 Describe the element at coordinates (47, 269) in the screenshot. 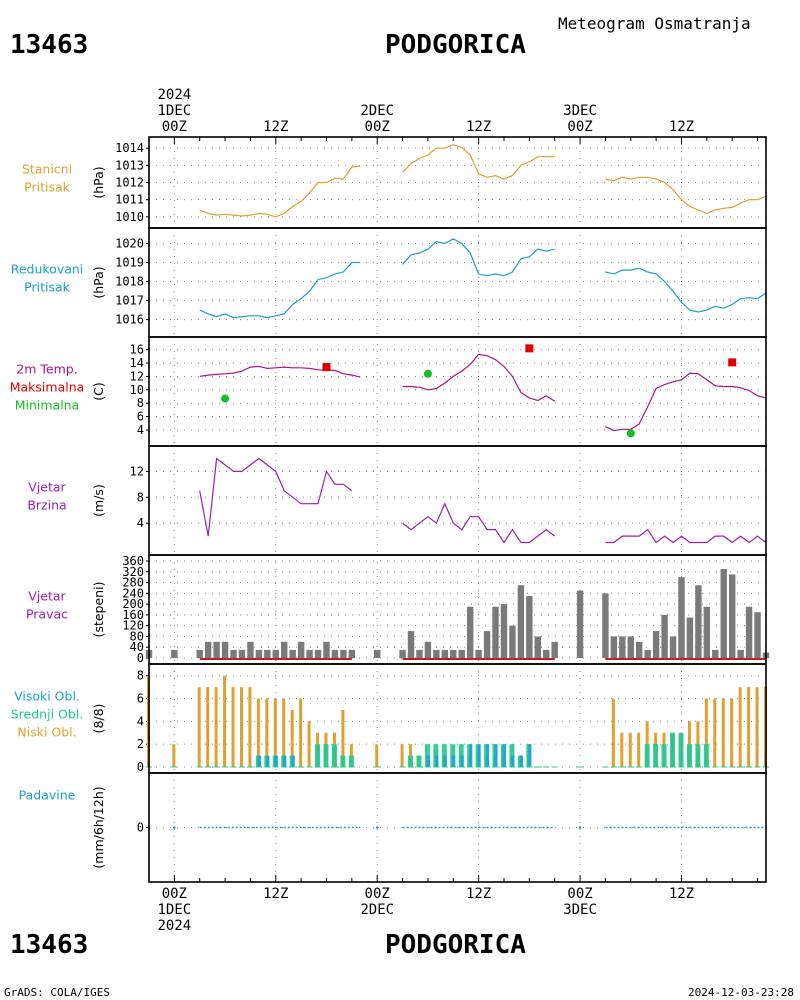

I see `panel-label: Redukovani` at that location.